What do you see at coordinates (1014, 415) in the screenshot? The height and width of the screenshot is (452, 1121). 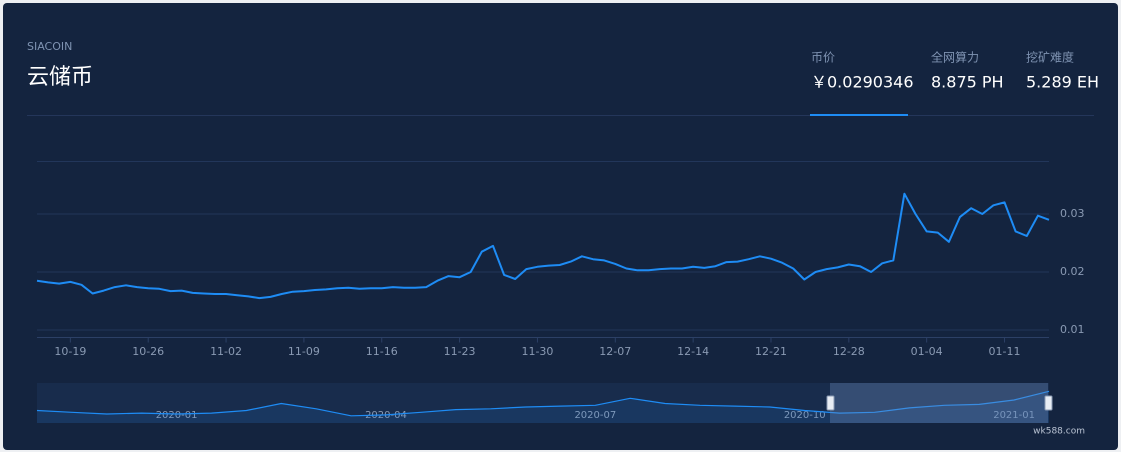 I see `x-tick-label: 2021-01` at bounding box center [1014, 415].